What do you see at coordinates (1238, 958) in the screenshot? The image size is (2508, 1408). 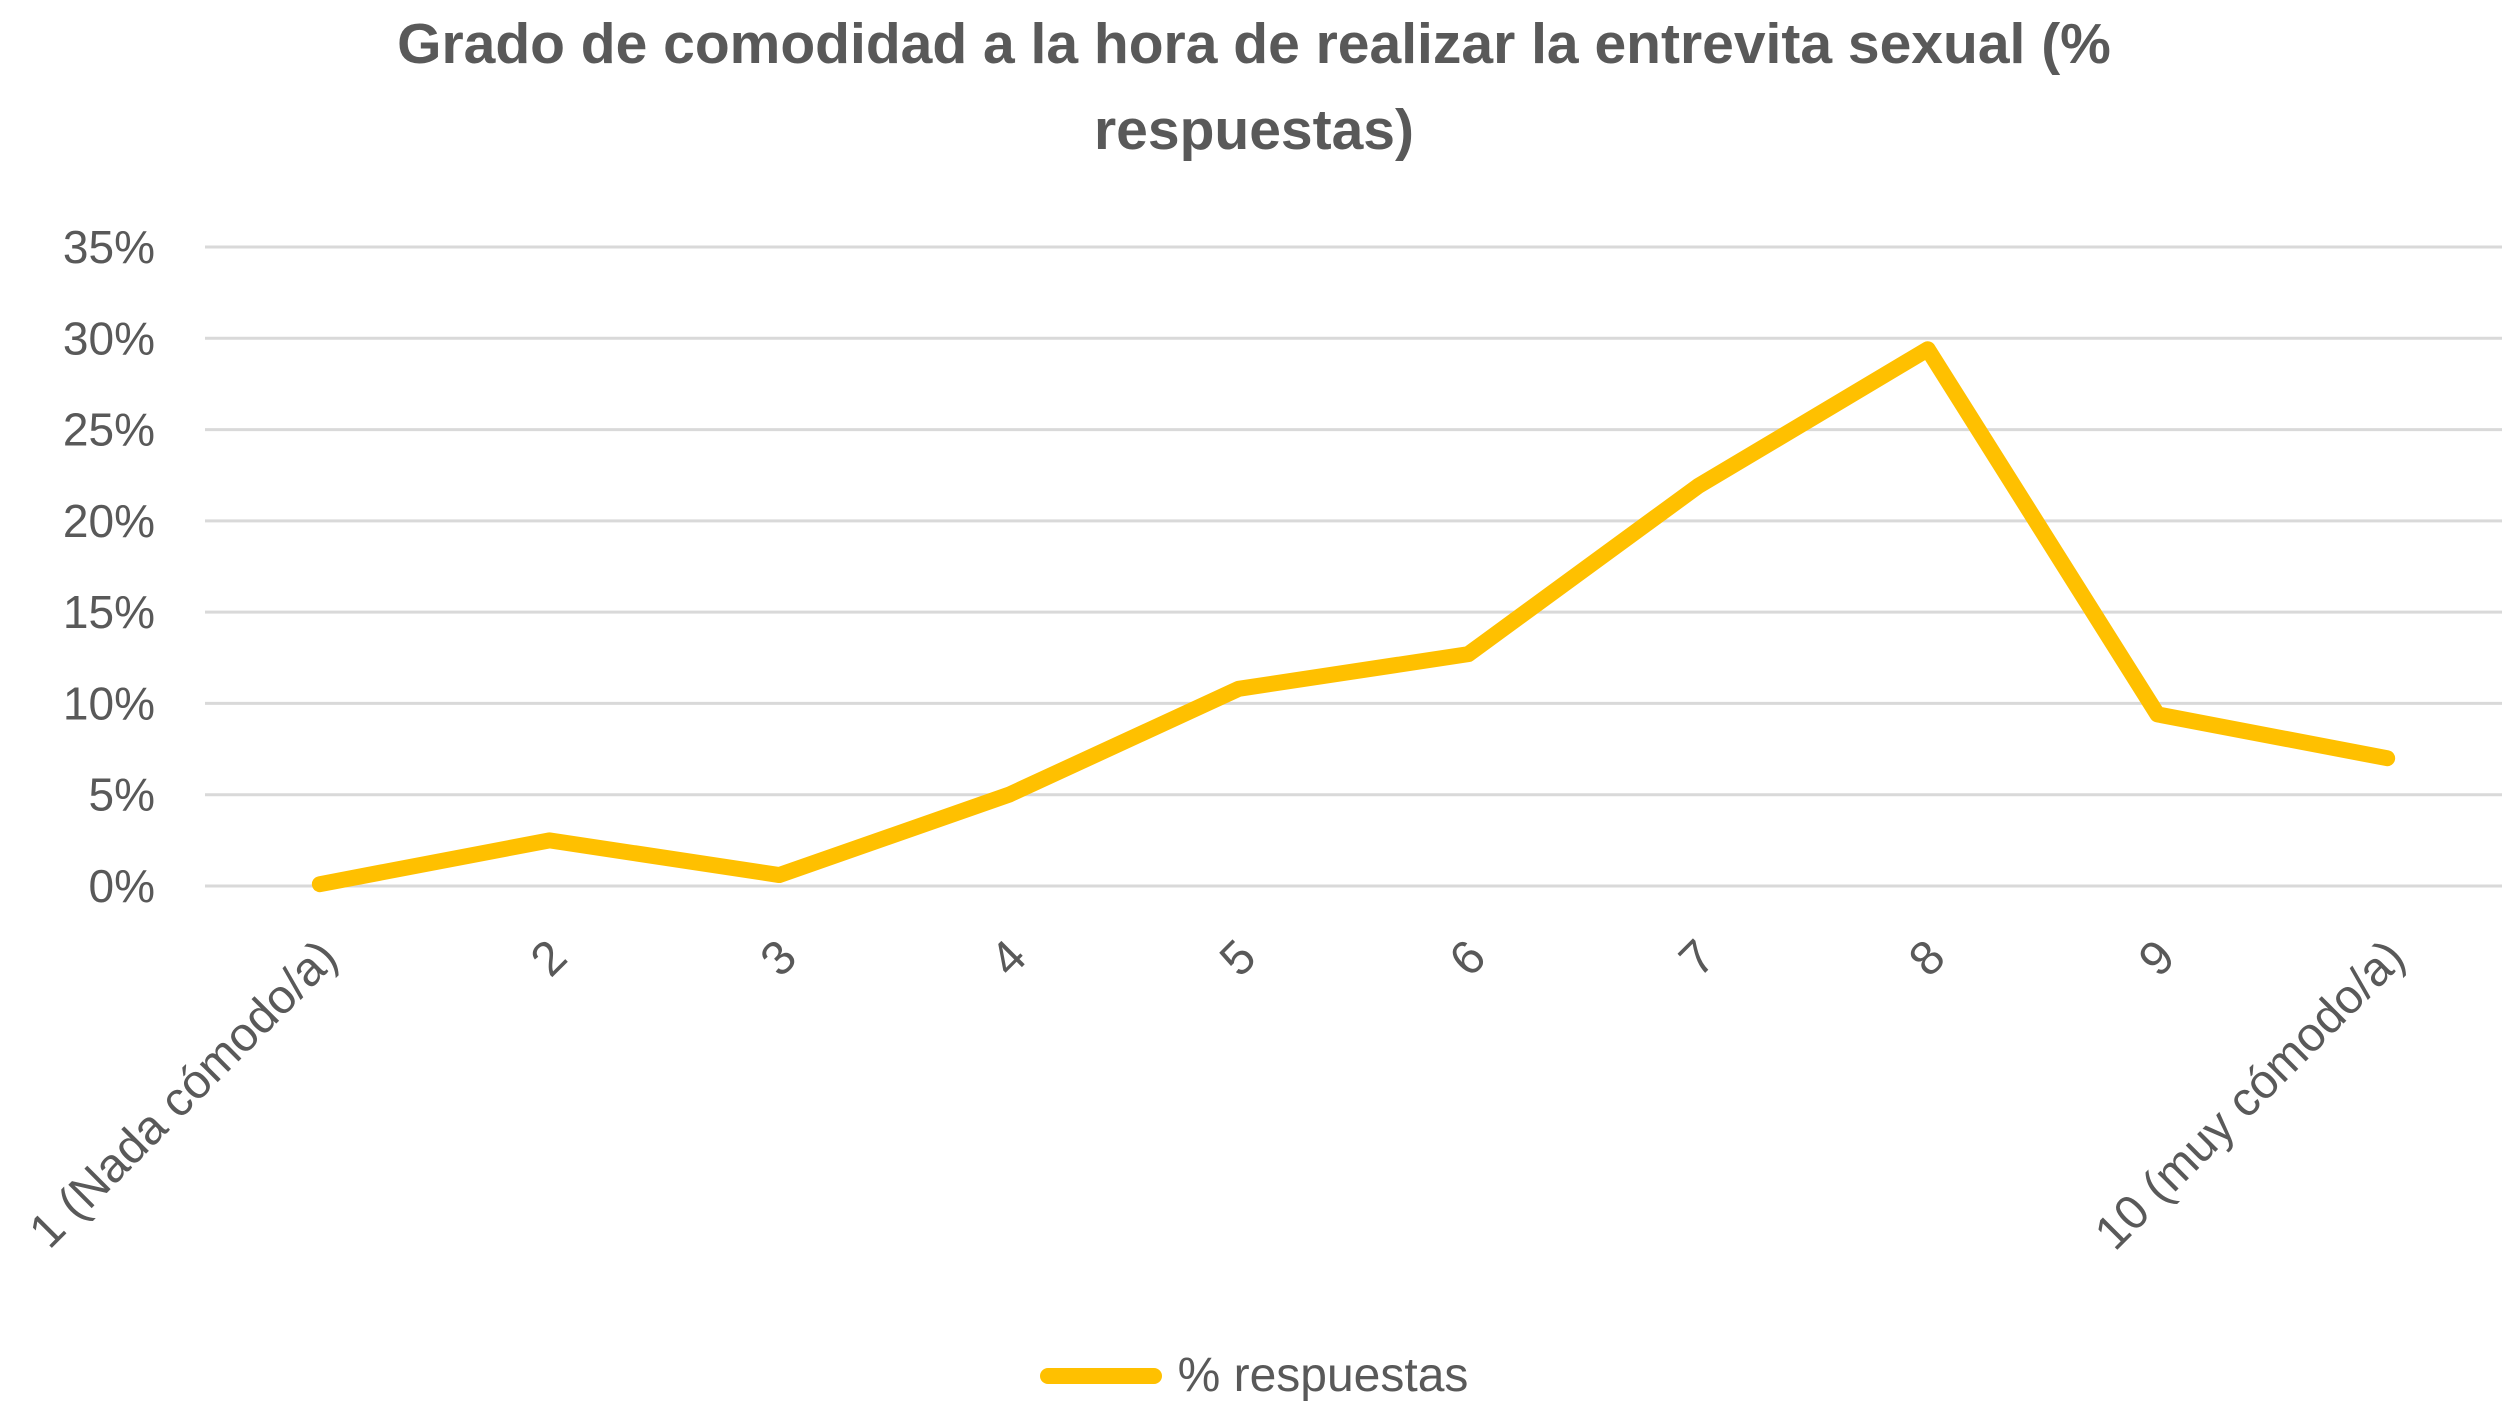 I see `x-tick-label: 5` at bounding box center [1238, 958].